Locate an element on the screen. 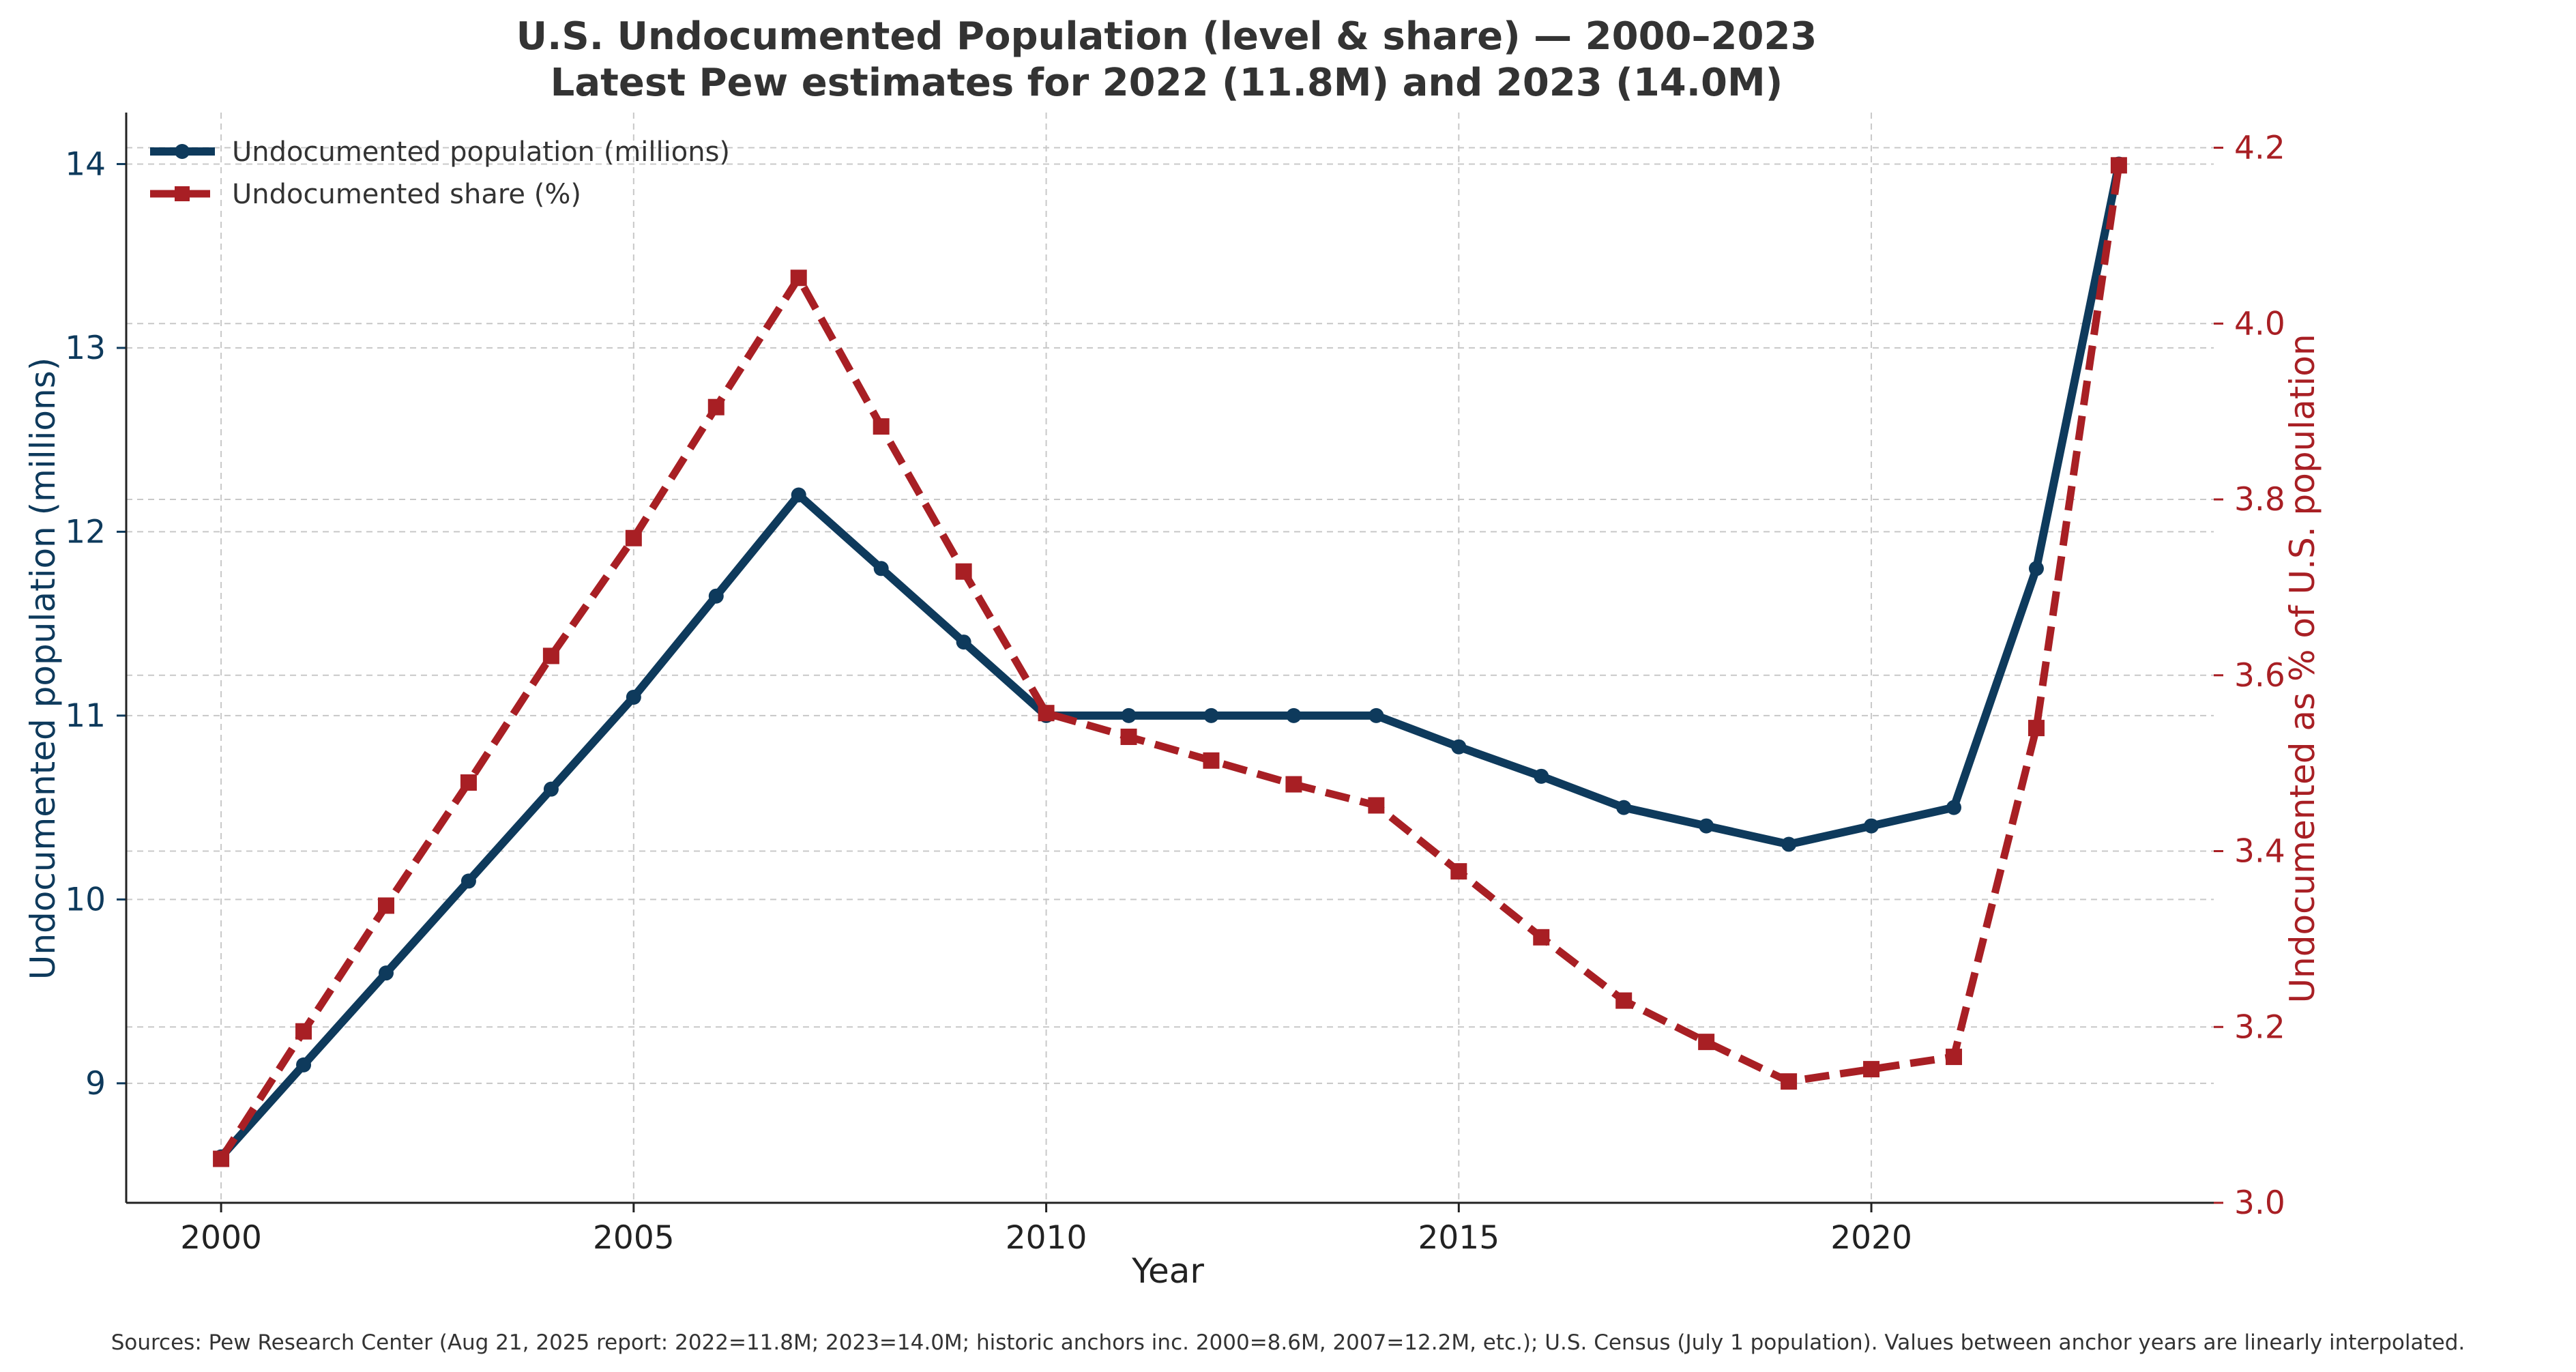 Image resolution: width=2576 pixels, height=1372 pixels. legend-label-population: Undocumented population (millions) is located at coordinates (481, 152).